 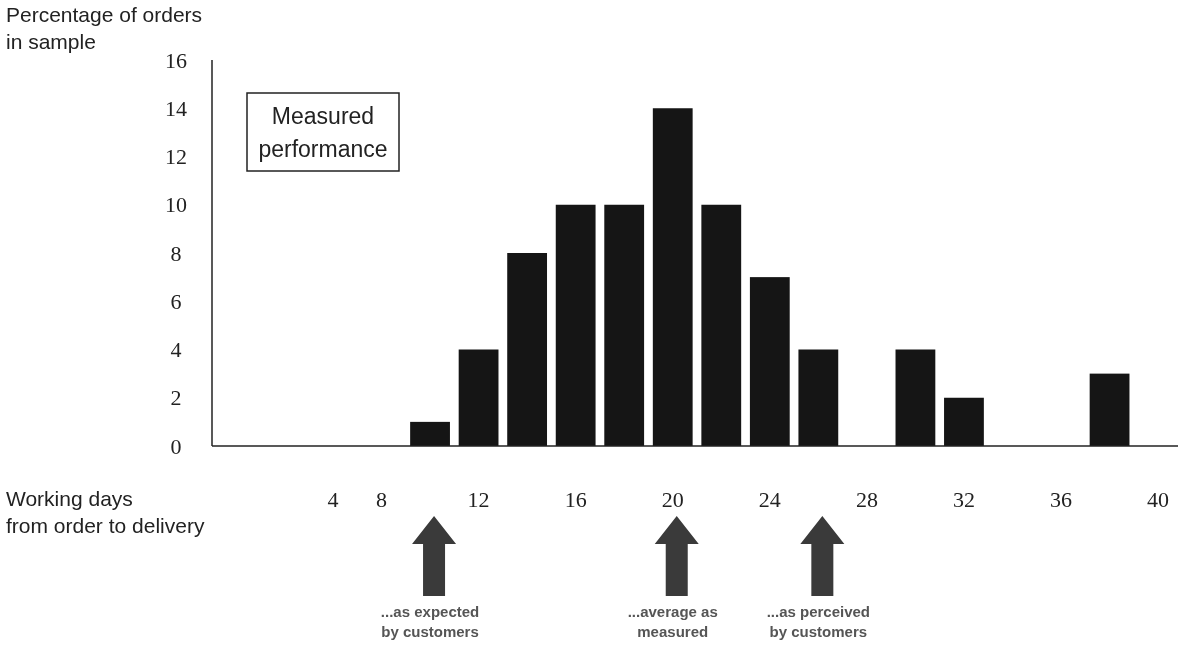 I want to click on x-tick-label: 4, so click(x=333, y=499).